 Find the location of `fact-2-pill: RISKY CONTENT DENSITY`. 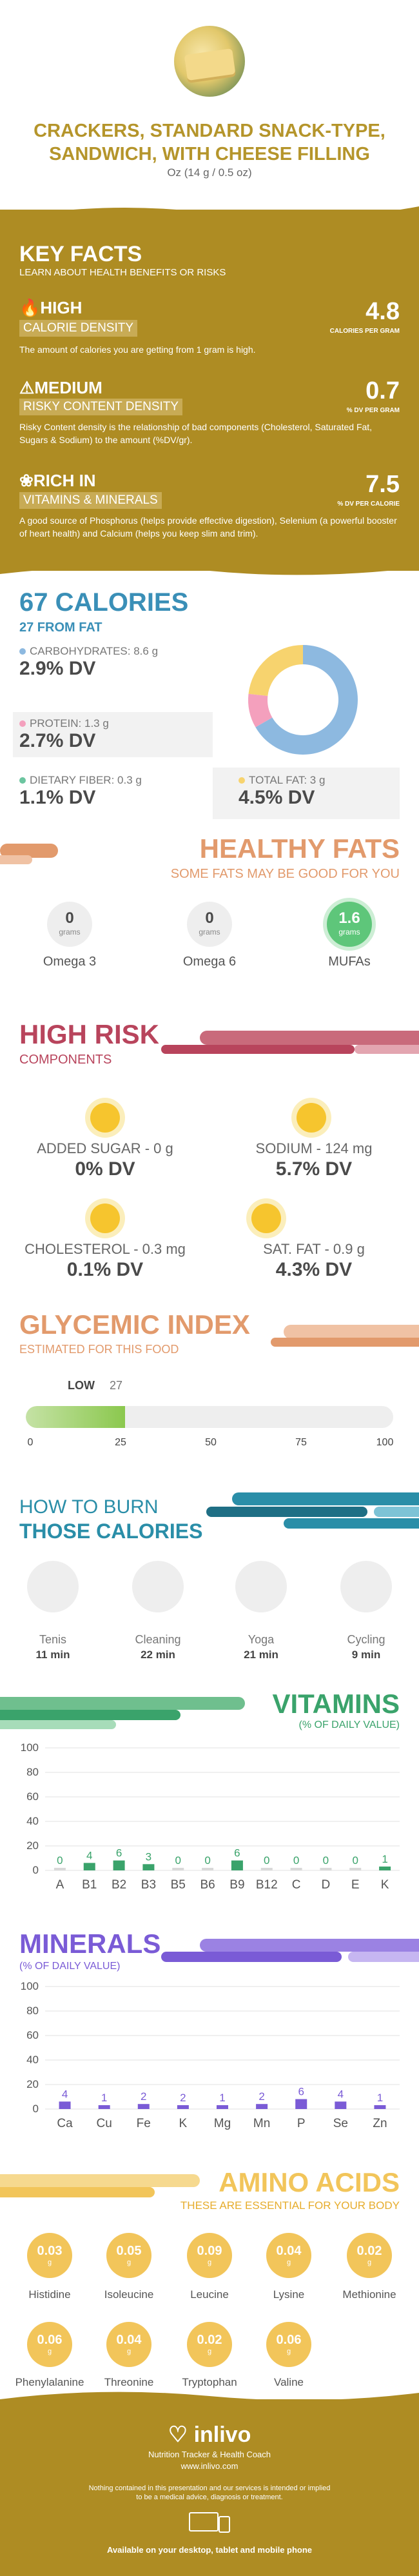

fact-2-pill: RISKY CONTENT DENSITY is located at coordinates (101, 407).